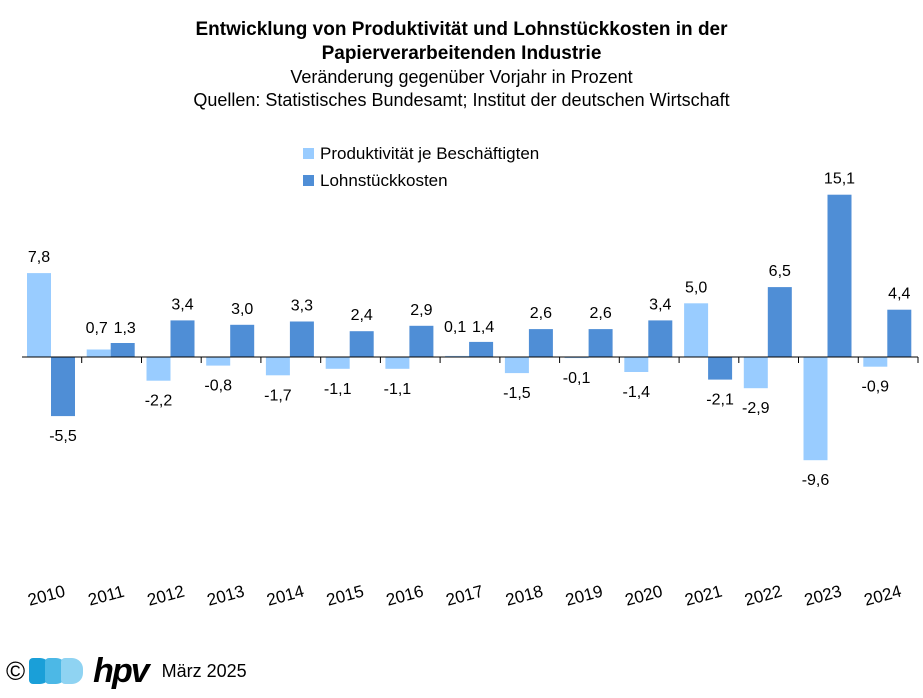 The image size is (923, 698). Describe the element at coordinates (362, 315) in the screenshot. I see `data-label-lohnstueckkosten-2015: 2,4` at that location.